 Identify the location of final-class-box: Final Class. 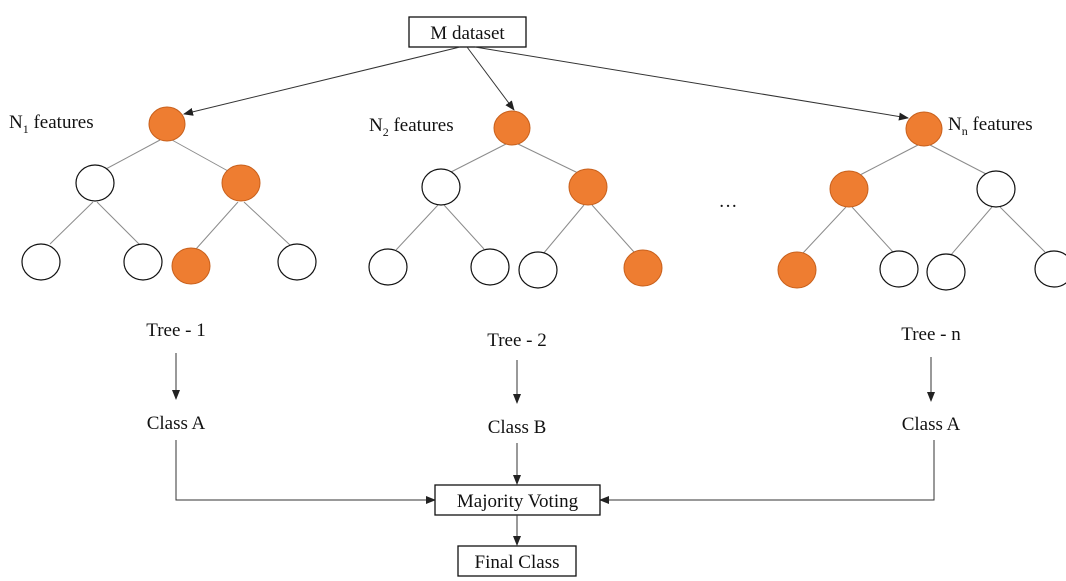
(517, 561).